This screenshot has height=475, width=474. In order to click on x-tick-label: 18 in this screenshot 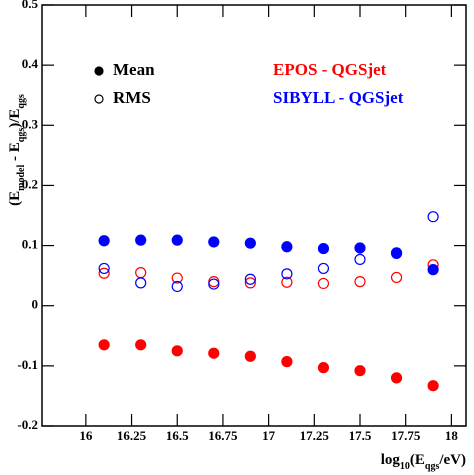, I will do `click(452, 435)`.